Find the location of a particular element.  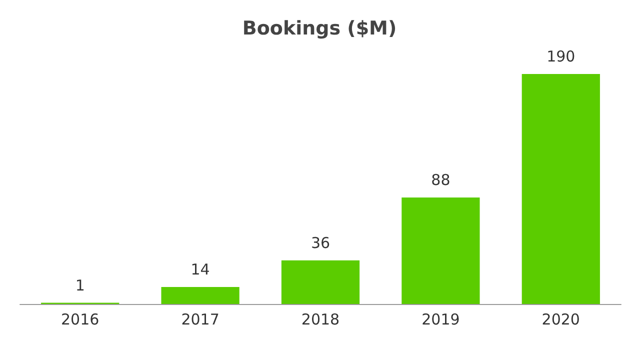

x-tick-label: 2019 is located at coordinates (441, 319).